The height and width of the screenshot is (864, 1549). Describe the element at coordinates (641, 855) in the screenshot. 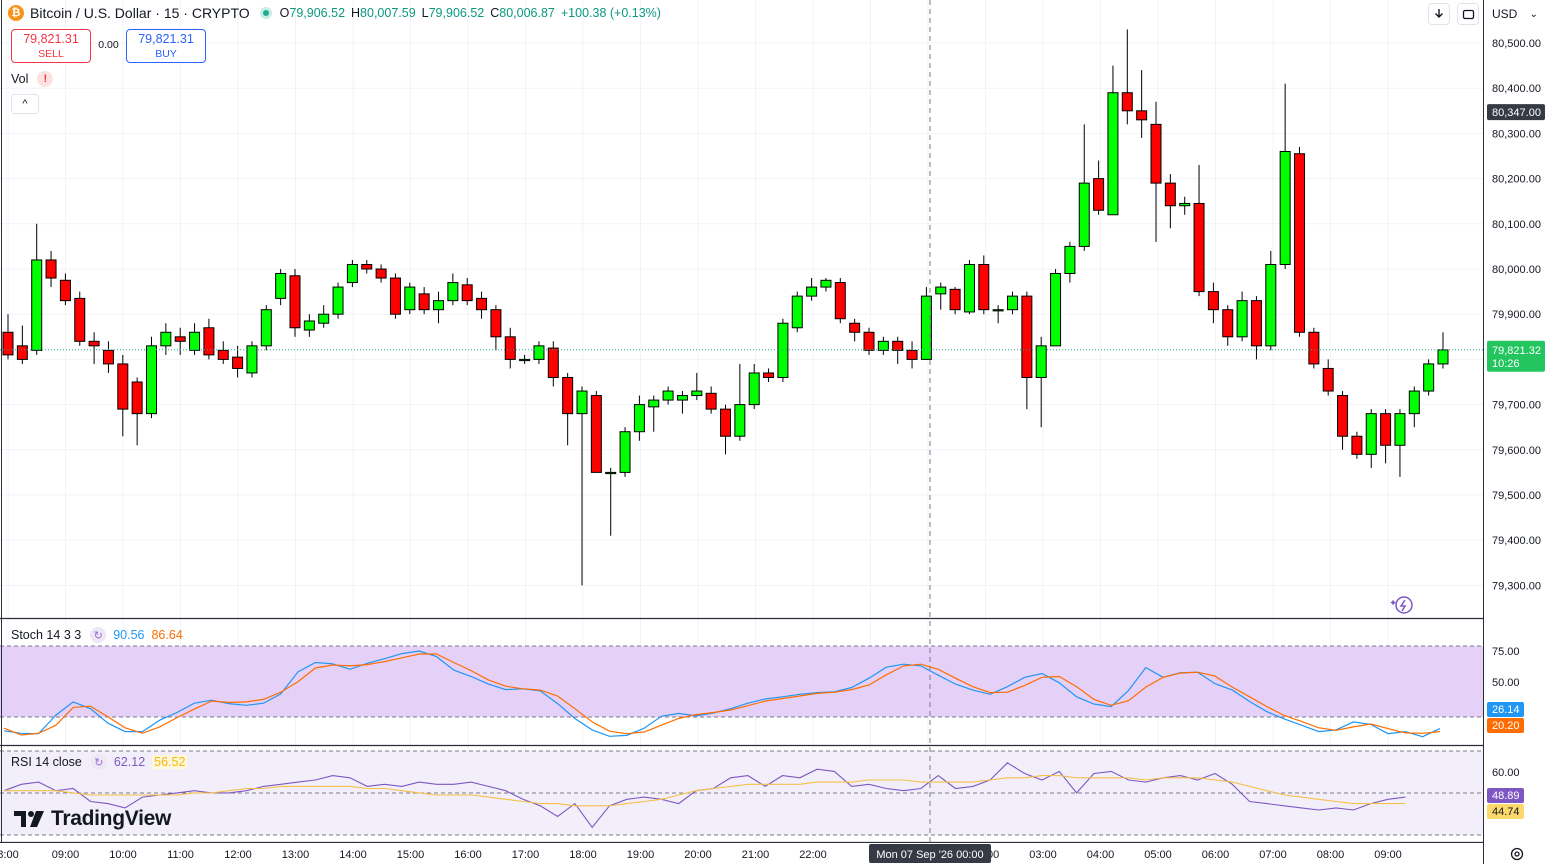

I see `time-tick-label: 19:00` at that location.